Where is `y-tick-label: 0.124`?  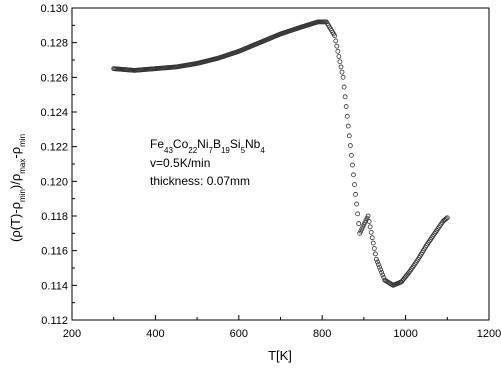 y-tick-label: 0.124 is located at coordinates (54, 113).